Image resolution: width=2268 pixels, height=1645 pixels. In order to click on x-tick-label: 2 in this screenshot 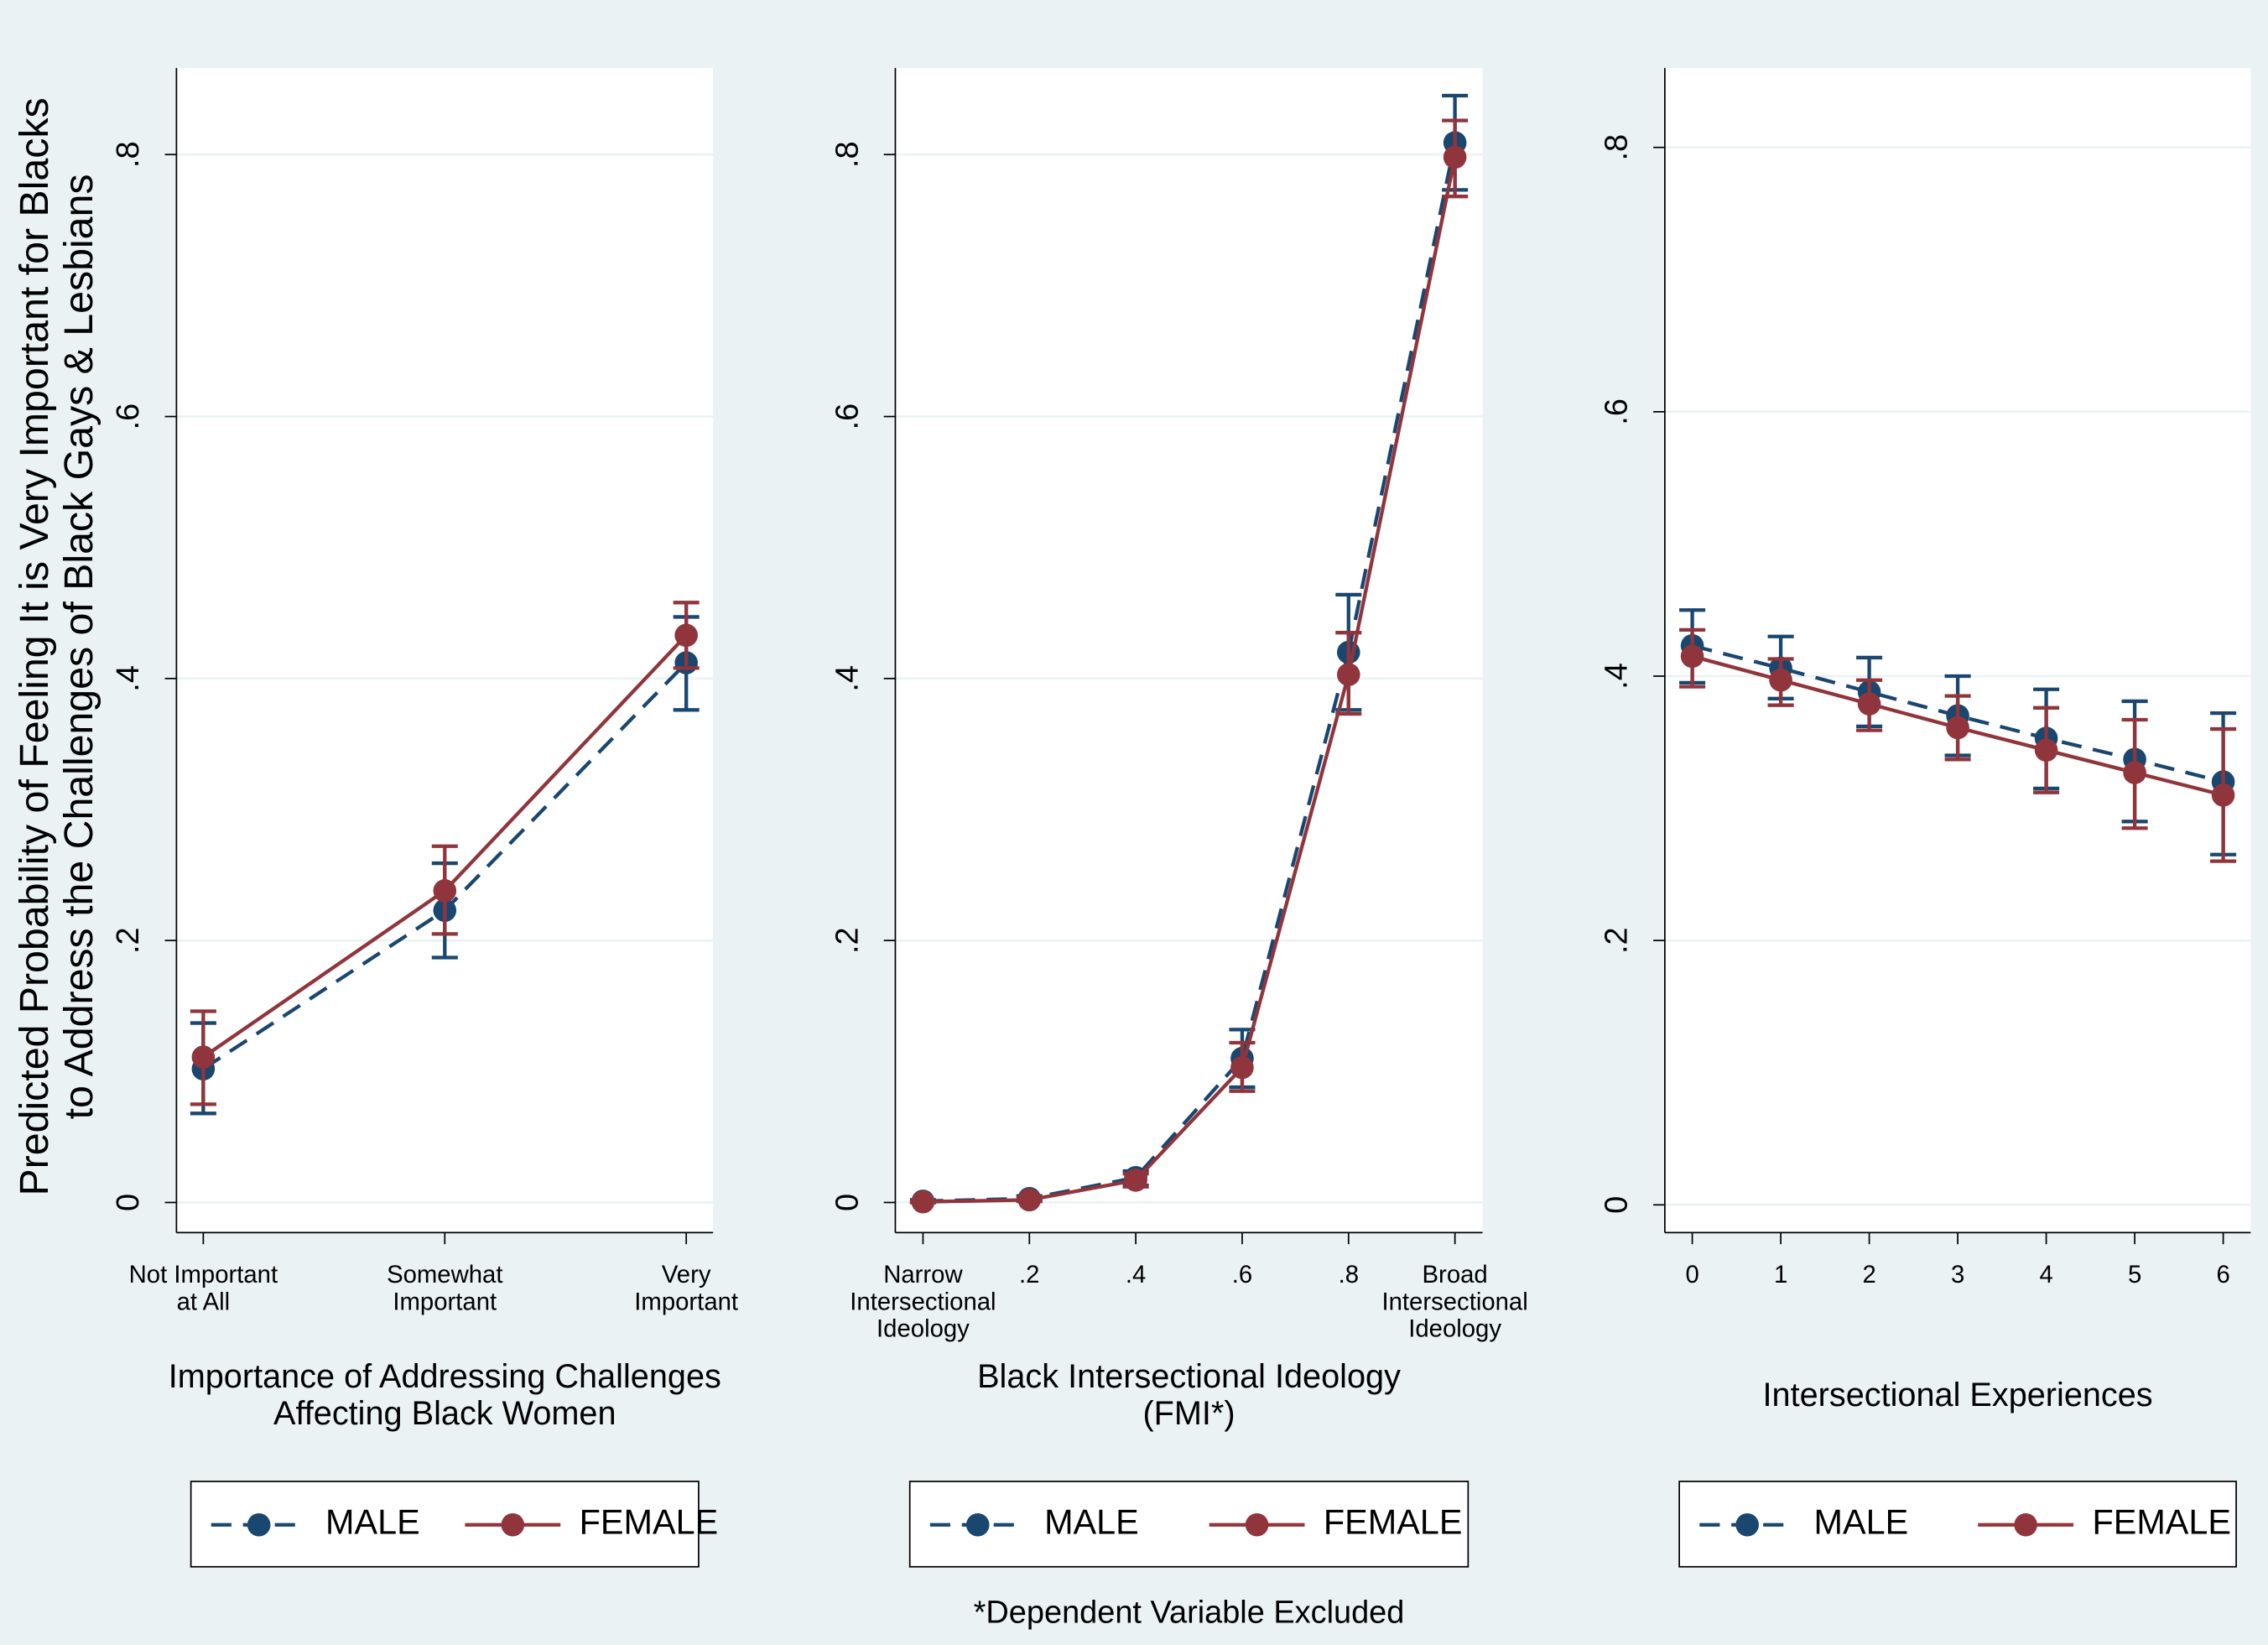, I will do `click(1868, 1274)`.